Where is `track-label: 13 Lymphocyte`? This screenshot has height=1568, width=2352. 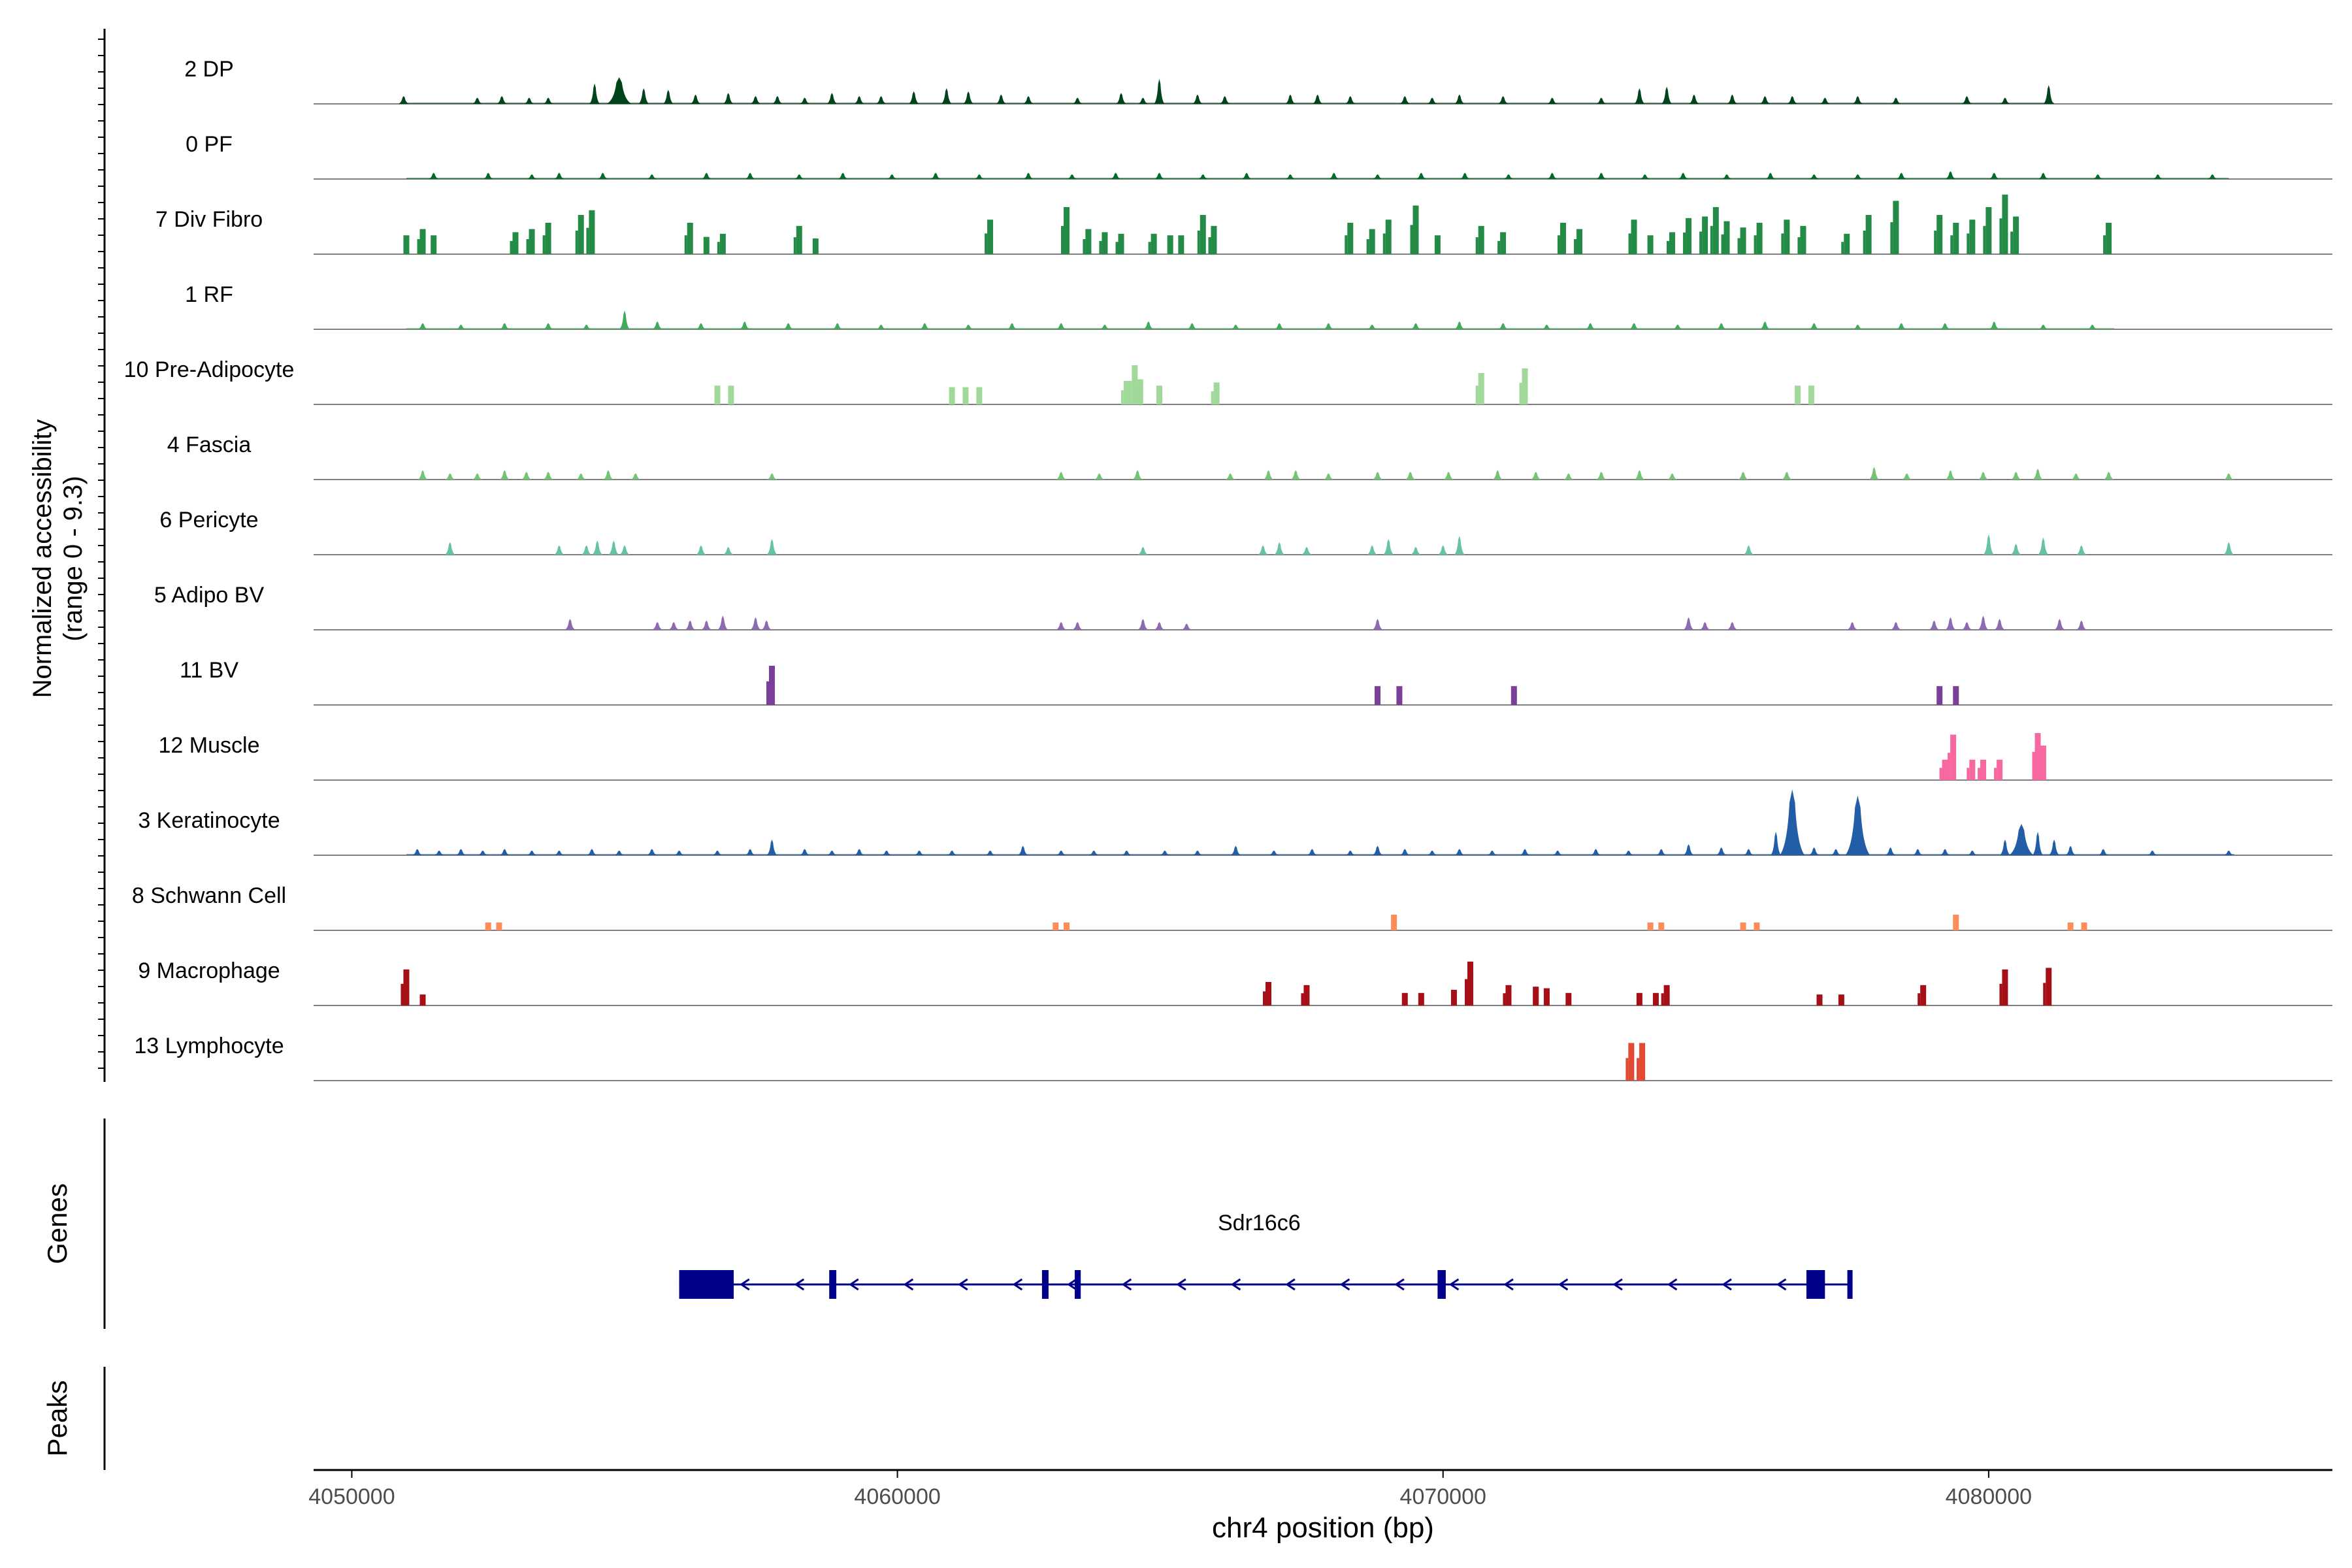 track-label: 13 Lymphocyte is located at coordinates (209, 1046).